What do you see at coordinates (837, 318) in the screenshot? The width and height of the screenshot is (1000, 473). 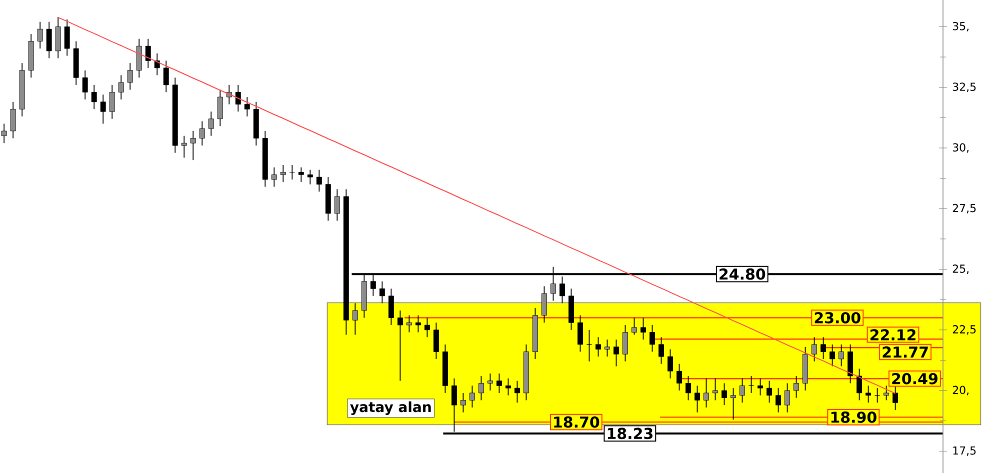 I see `ref-line-label: 23.00` at bounding box center [837, 318].